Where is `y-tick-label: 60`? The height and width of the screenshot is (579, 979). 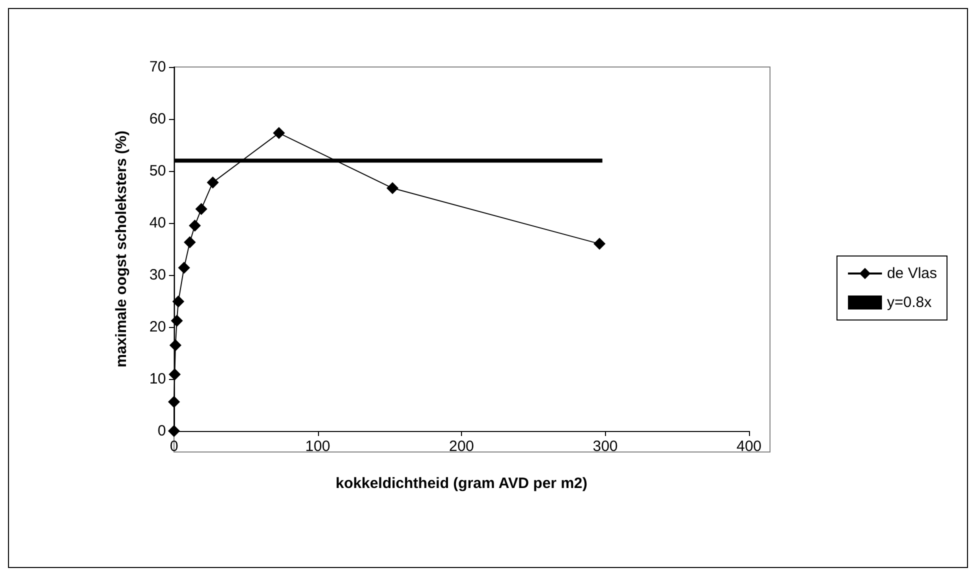
y-tick-label: 60 is located at coordinates (157, 119).